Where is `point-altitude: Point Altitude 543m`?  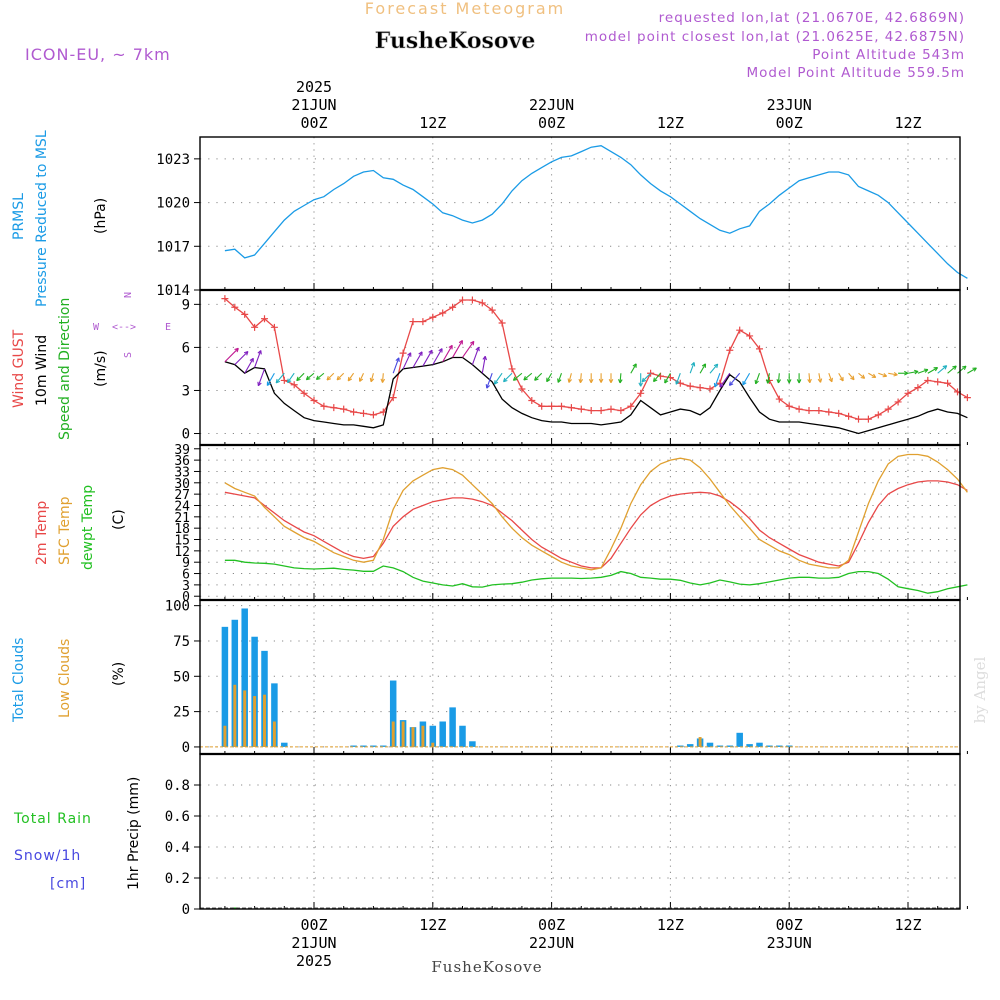 point-altitude: Point Altitude 543m is located at coordinates (888, 55).